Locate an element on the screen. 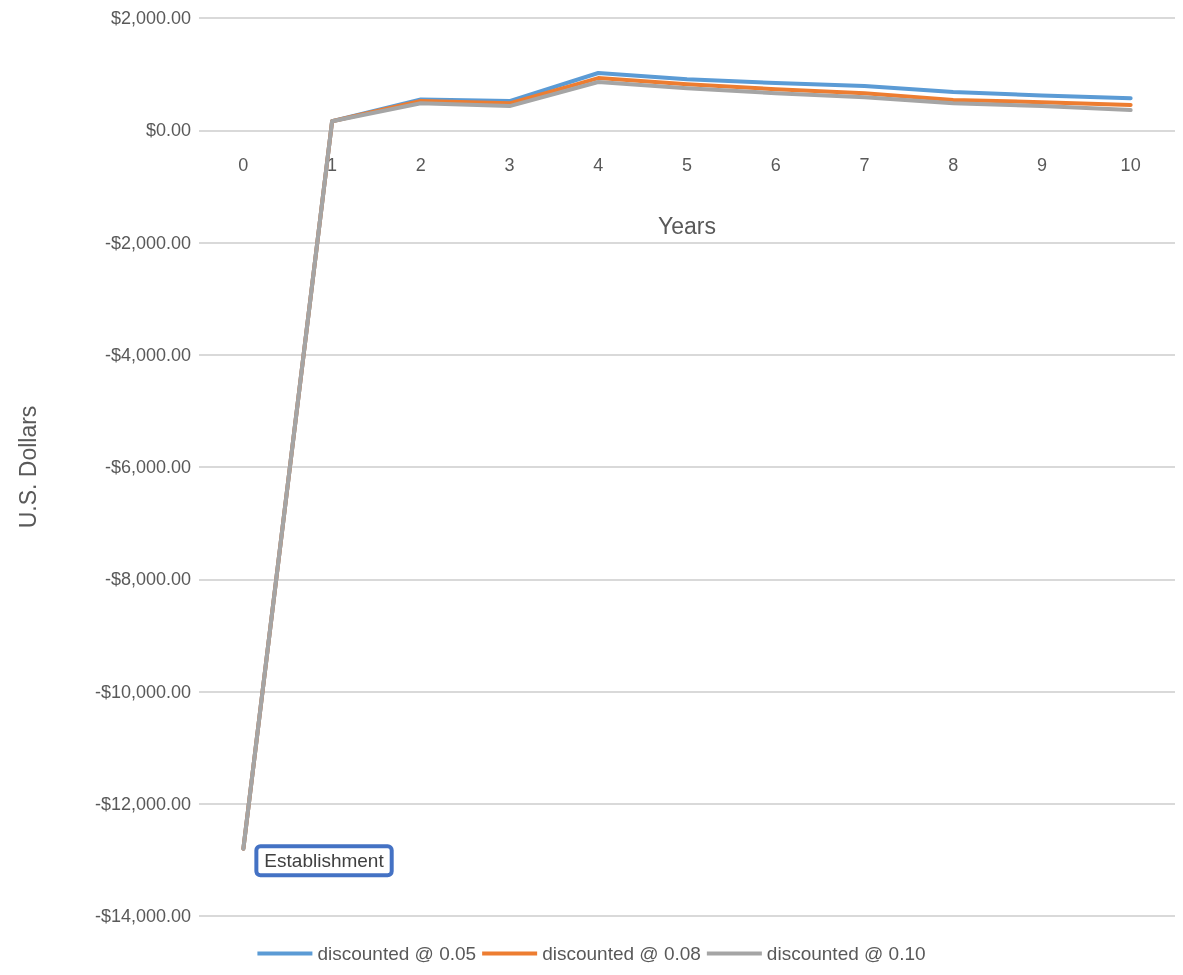 This screenshot has width=1183, height=975. x-axis-title: Years is located at coordinates (687, 225).